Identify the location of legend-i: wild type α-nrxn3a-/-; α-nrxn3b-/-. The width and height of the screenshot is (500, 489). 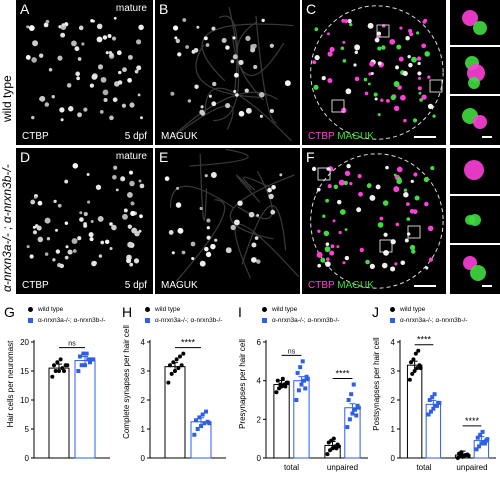
(300, 315).